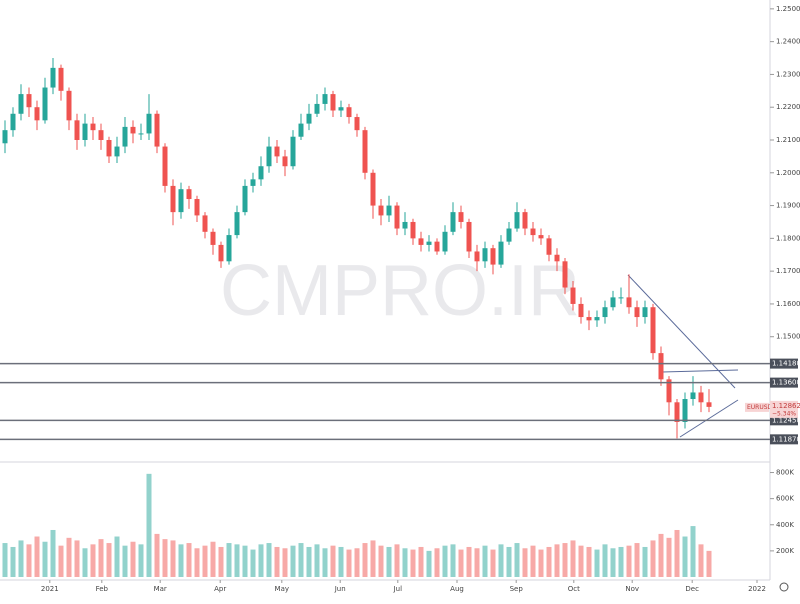 The image size is (800, 604). Describe the element at coordinates (102, 589) in the screenshot. I see `x-tick-label: Feb` at that location.